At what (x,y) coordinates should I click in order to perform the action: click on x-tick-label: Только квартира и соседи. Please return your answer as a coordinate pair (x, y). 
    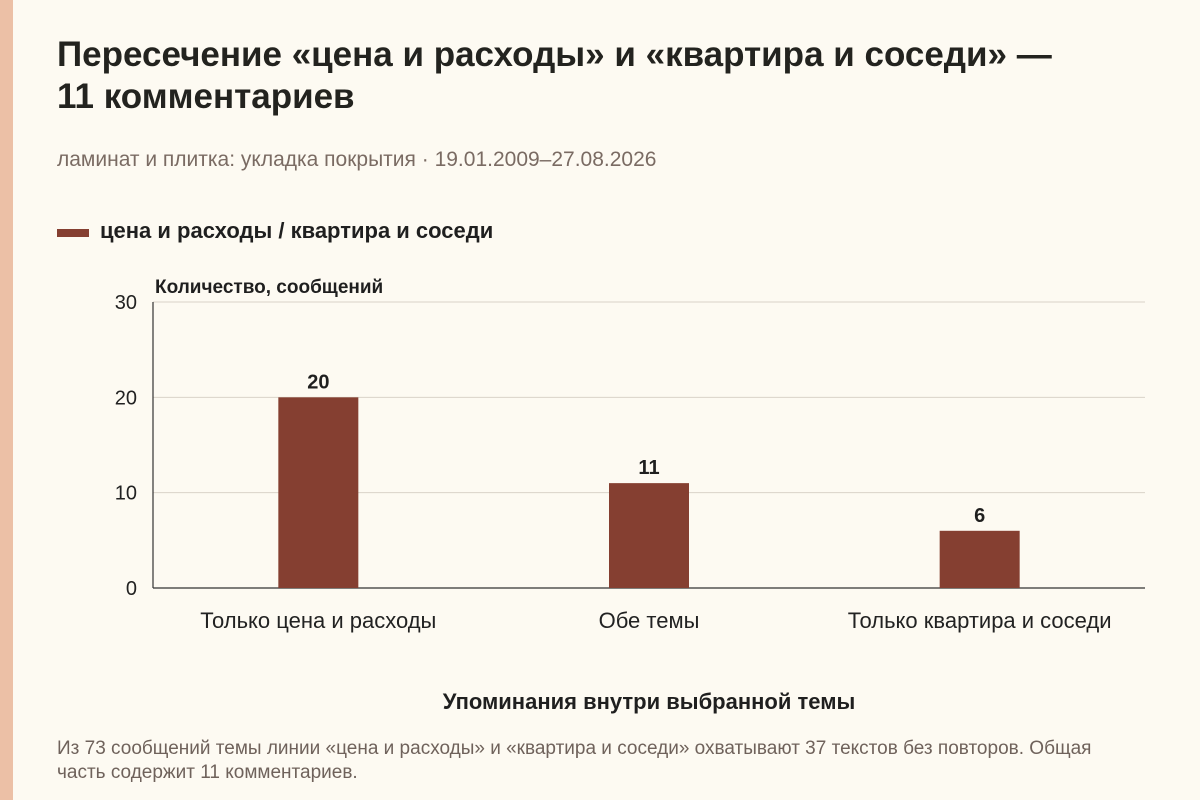
    Looking at the image, I should click on (980, 620).